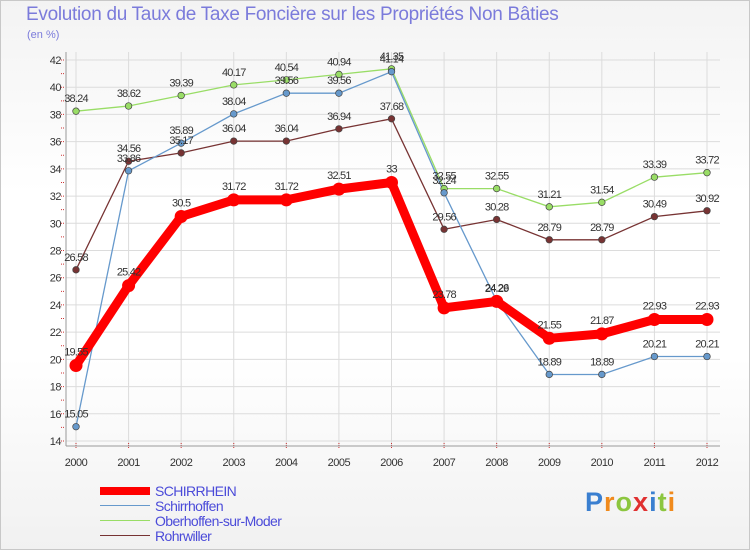 The width and height of the screenshot is (750, 550). What do you see at coordinates (56, 306) in the screenshot?
I see `y-tick-label: 24` at bounding box center [56, 306].